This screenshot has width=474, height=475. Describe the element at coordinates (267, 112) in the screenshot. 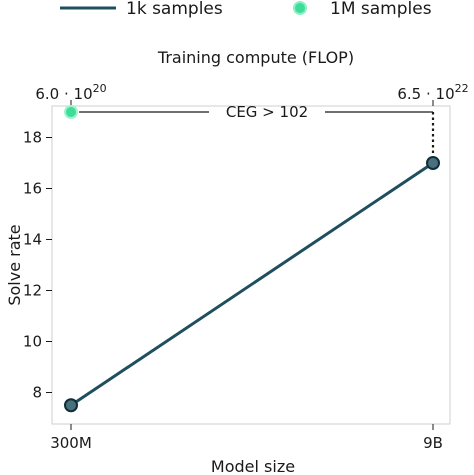

I see `annotation-label: CEG > 102` at that location.